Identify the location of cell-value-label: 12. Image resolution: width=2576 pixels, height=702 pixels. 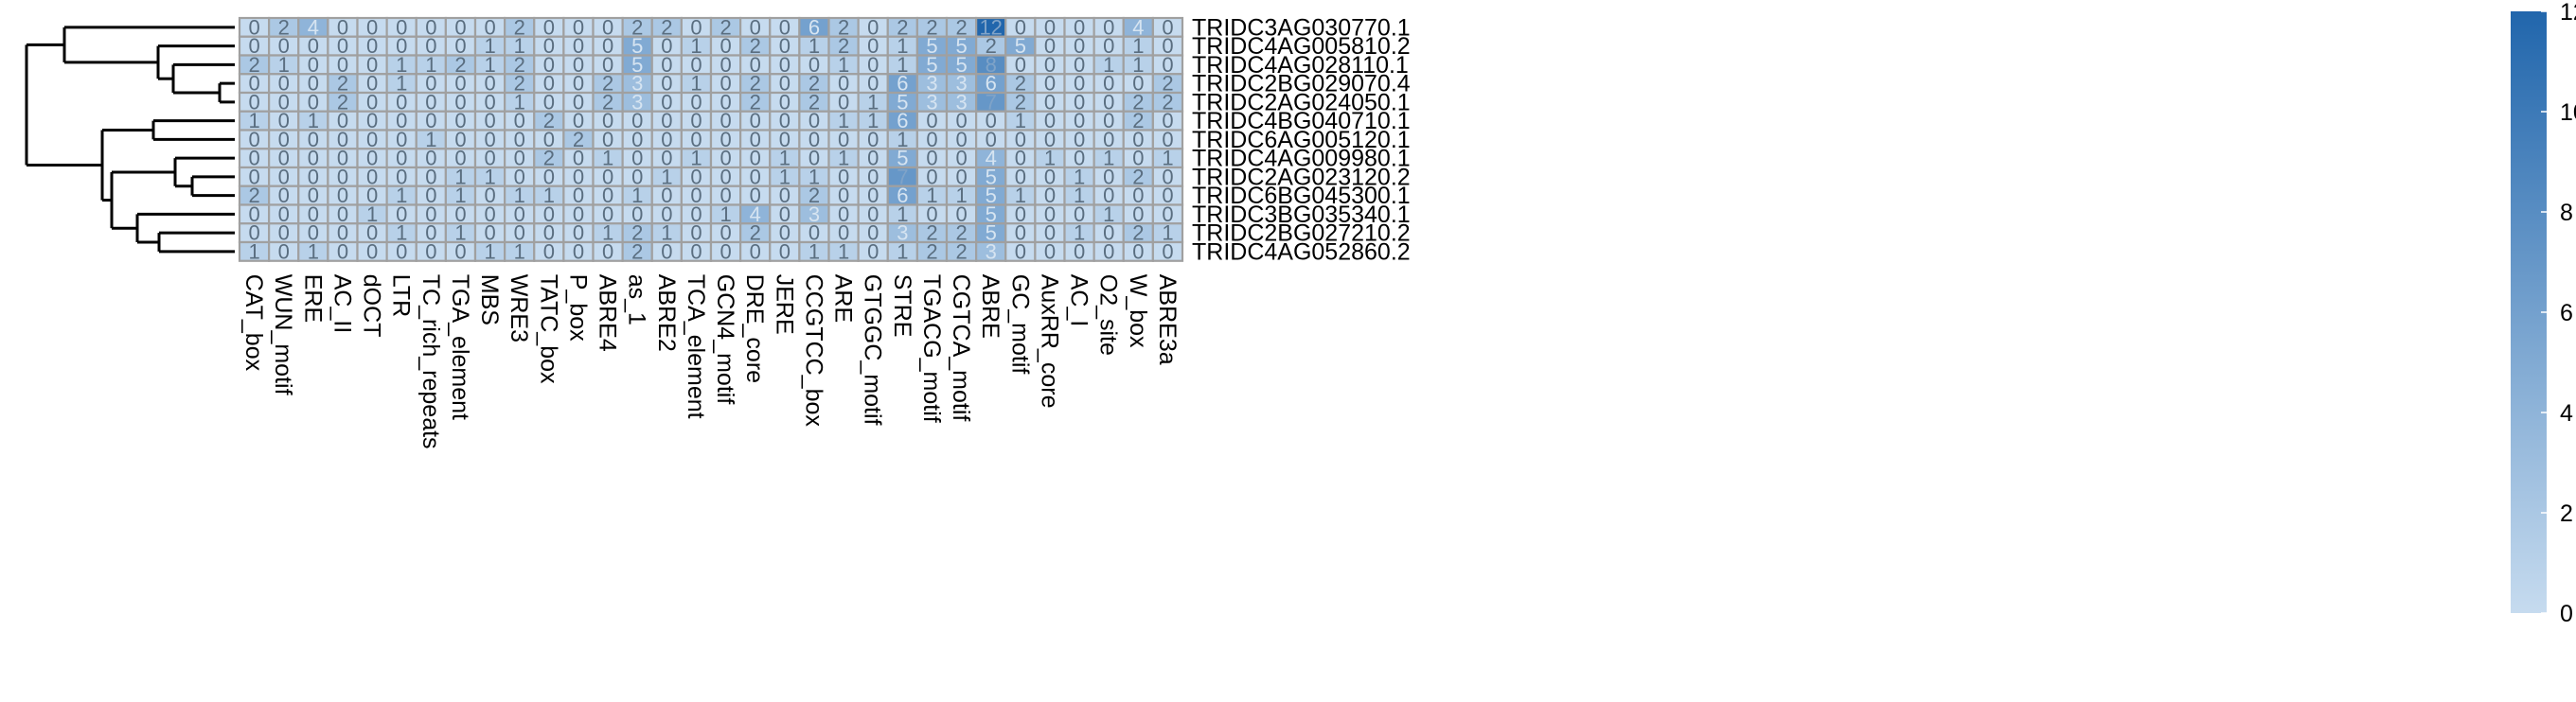
(991, 27).